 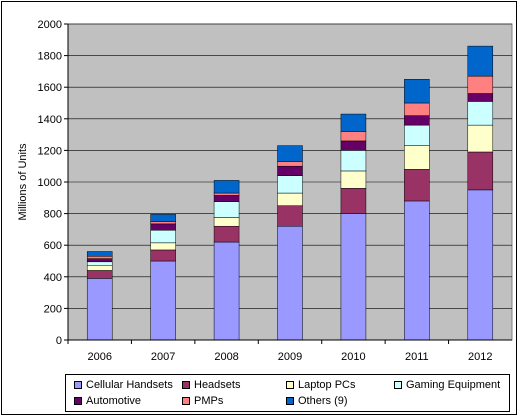 I want to click on legend-item: Cellular Handsets, so click(x=123, y=385).